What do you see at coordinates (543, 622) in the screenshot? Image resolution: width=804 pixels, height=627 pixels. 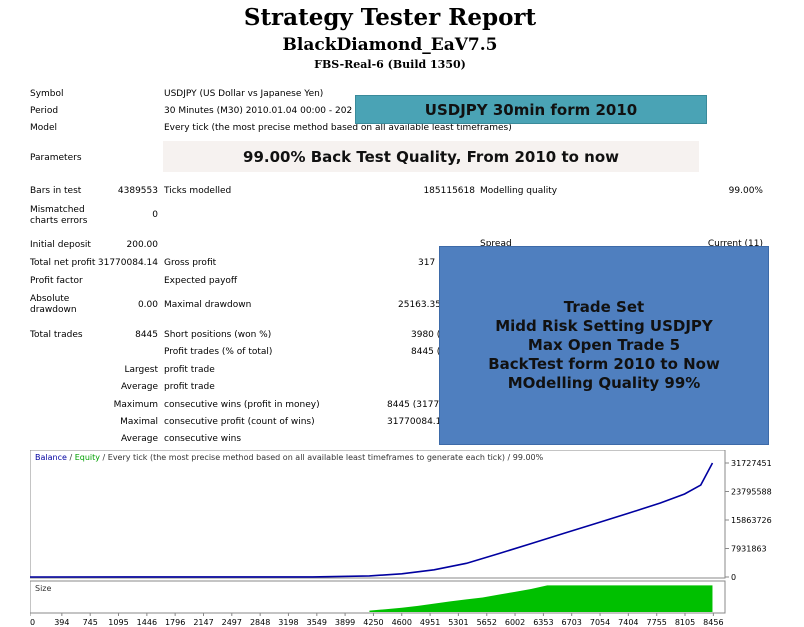 I see `x-tick-label: 6353` at bounding box center [543, 622].